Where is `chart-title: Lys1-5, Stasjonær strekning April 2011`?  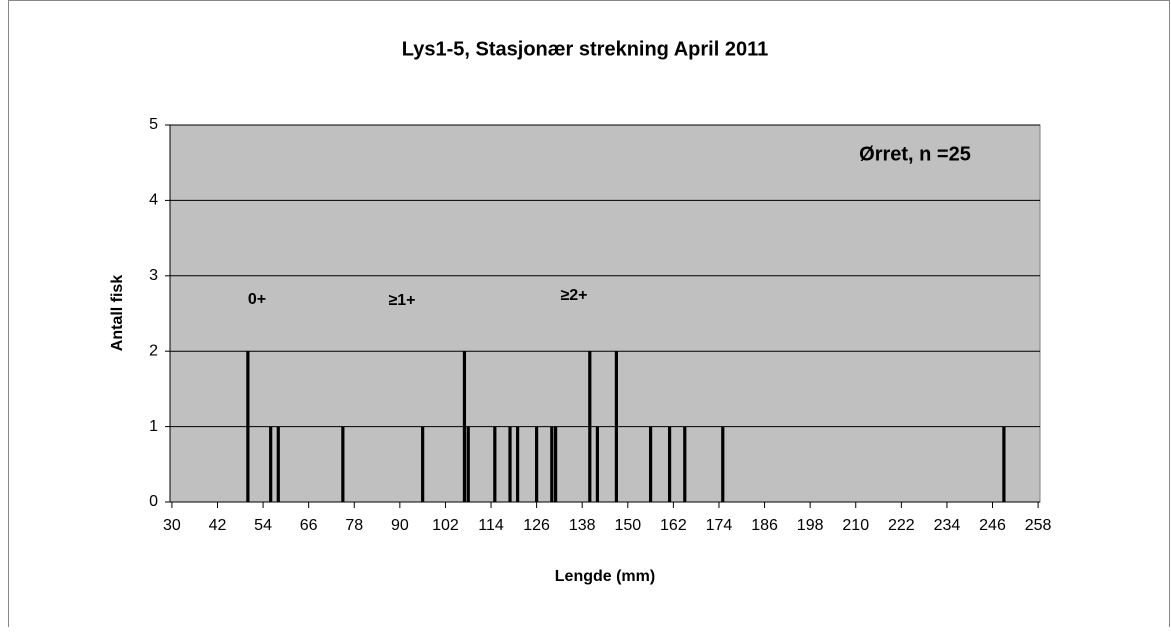 chart-title: Lys1-5, Stasjonær strekning April 2011 is located at coordinates (585, 49).